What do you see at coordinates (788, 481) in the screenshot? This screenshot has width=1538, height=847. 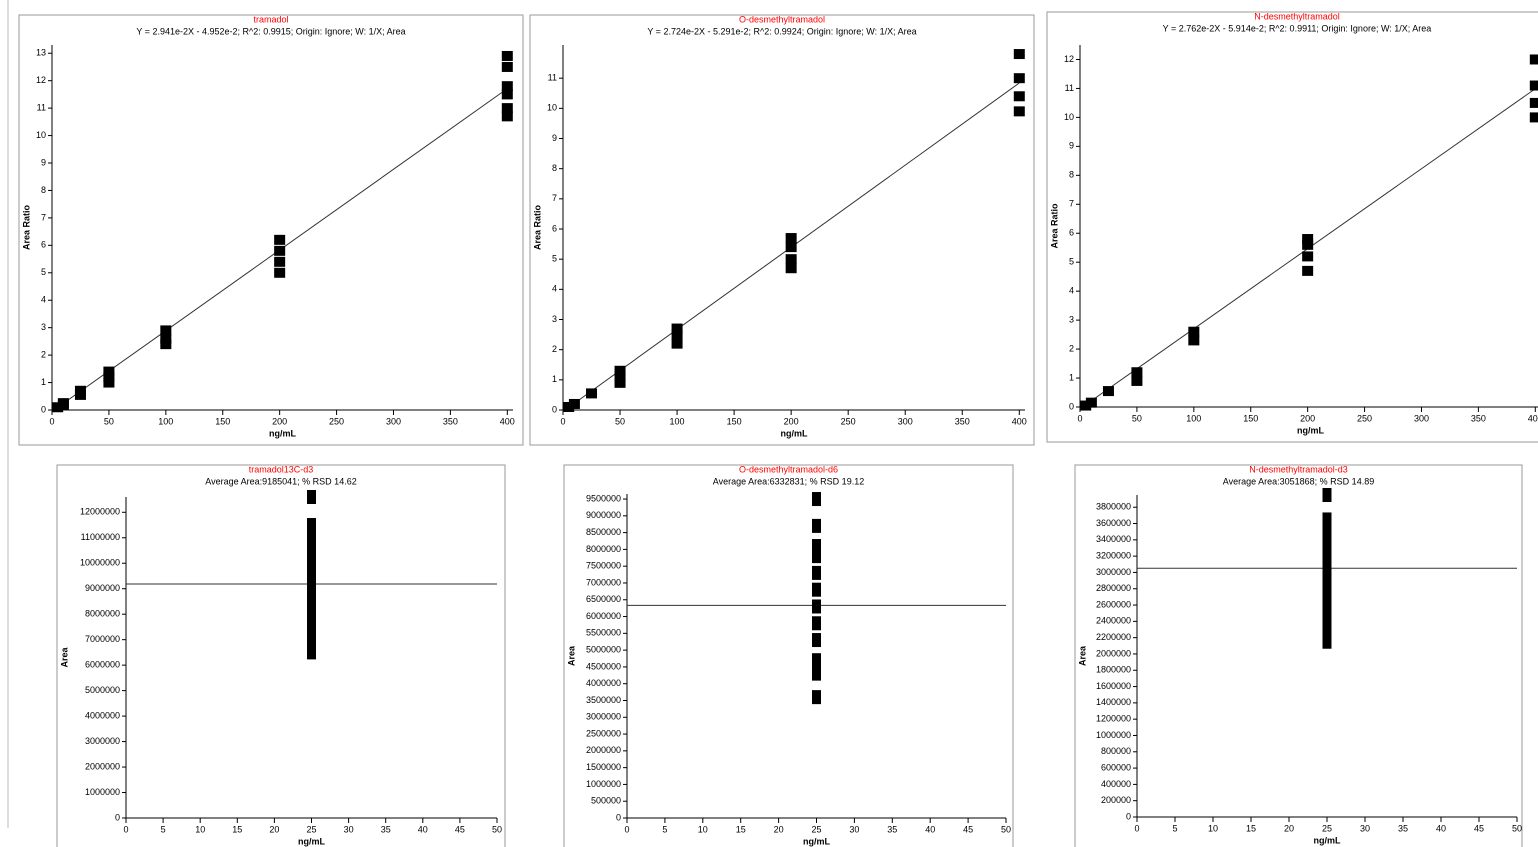 I see `chart-subtitle: Average Area:6332831; % RSD 19.12` at bounding box center [788, 481].